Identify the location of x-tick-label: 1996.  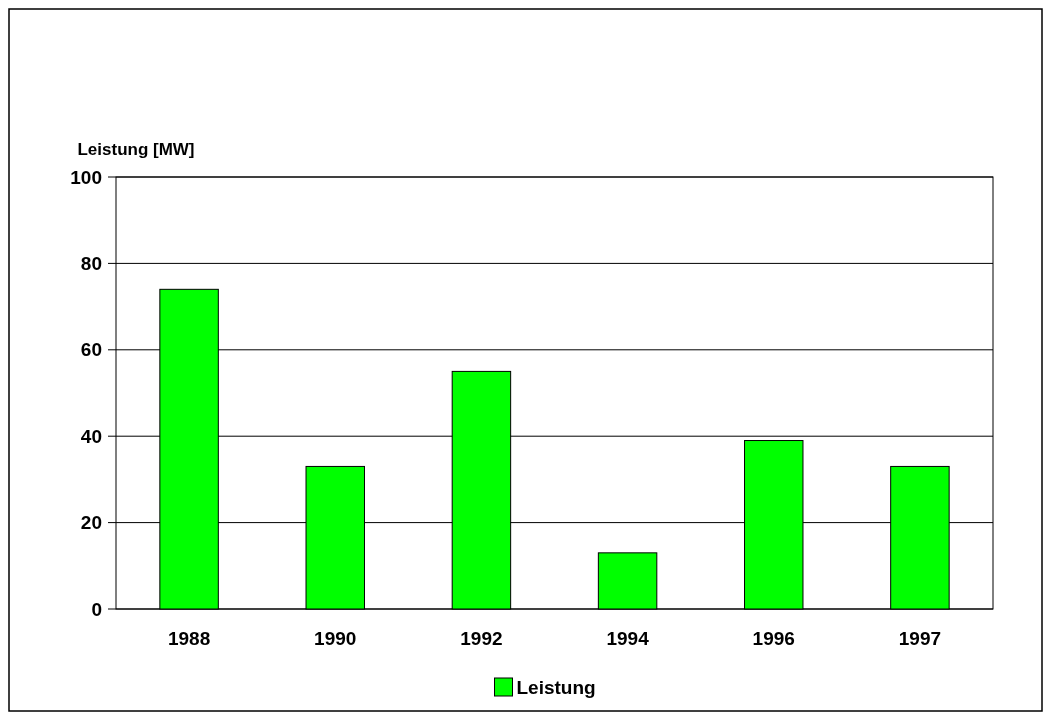
(773, 638).